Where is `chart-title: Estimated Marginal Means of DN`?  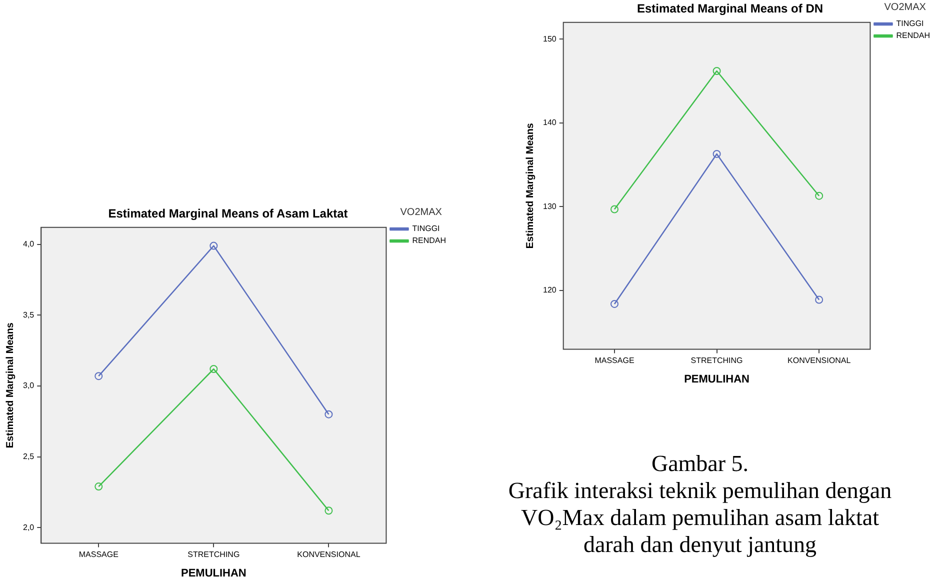
chart-title: Estimated Marginal Means of DN is located at coordinates (730, 9).